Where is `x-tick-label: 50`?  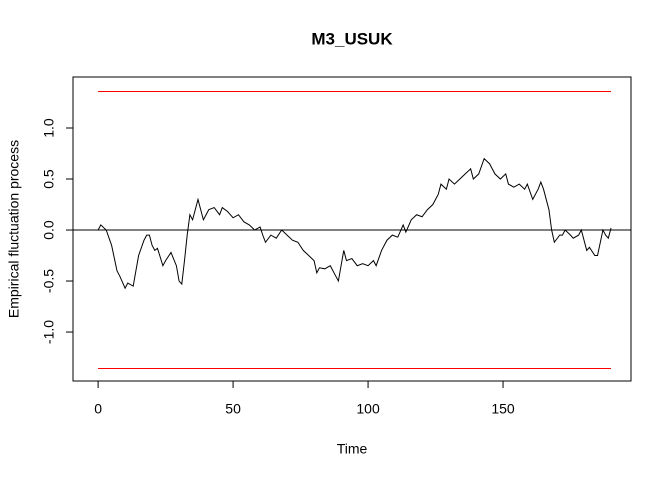 x-tick-label: 50 is located at coordinates (233, 409).